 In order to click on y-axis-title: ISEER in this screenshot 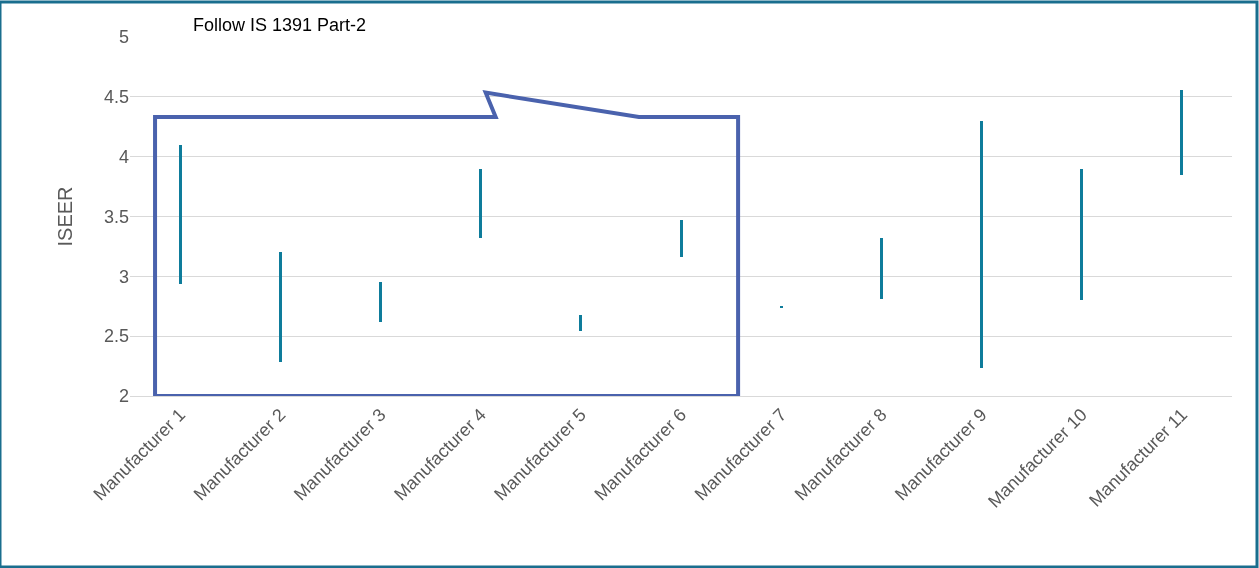, I will do `click(65, 216)`.